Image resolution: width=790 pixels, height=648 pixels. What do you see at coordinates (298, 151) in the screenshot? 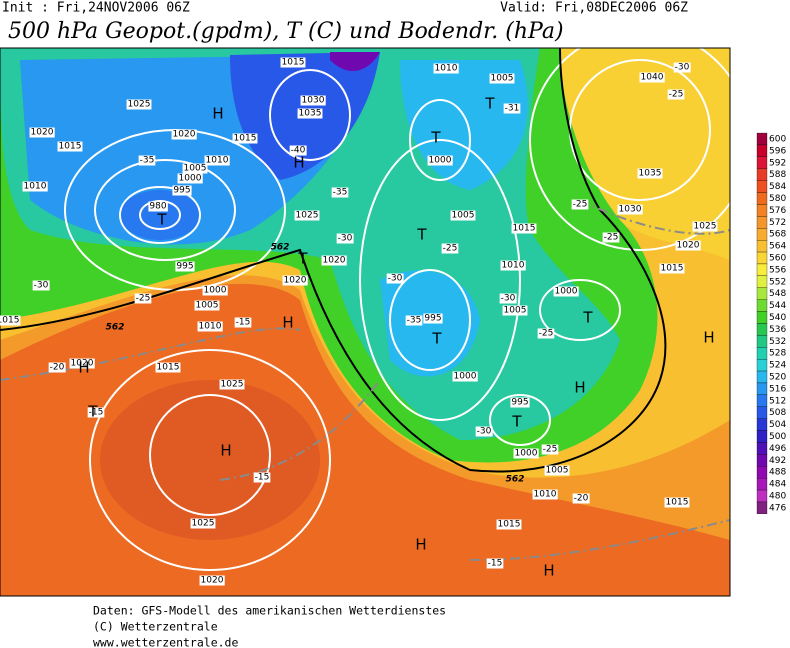
I see `temperature-label: -40` at bounding box center [298, 151].